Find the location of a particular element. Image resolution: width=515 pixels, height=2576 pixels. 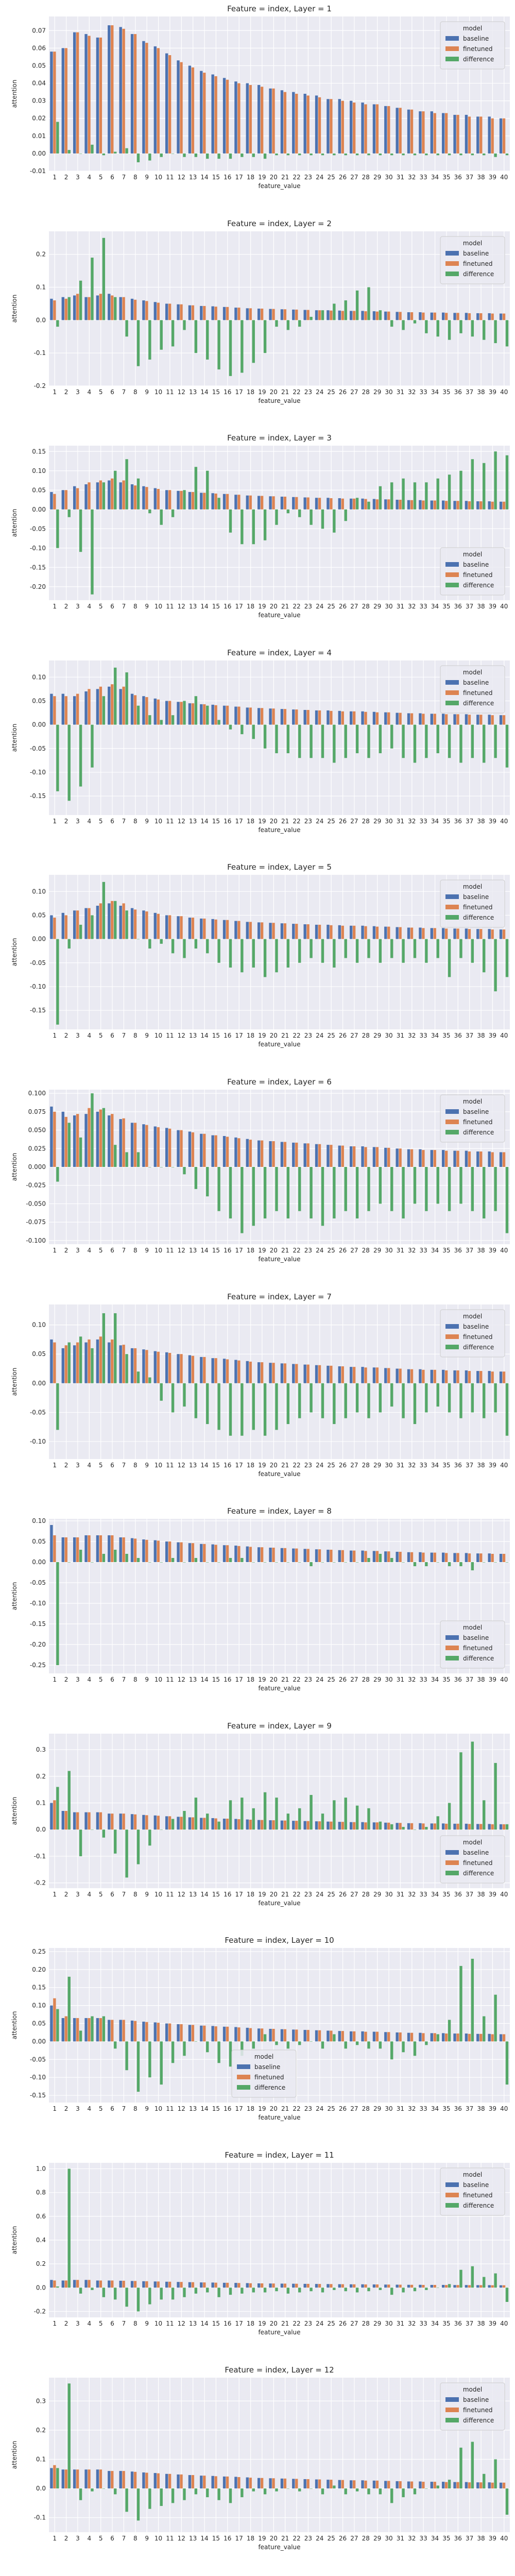

x-tick-label: 33 is located at coordinates (424, 1894).